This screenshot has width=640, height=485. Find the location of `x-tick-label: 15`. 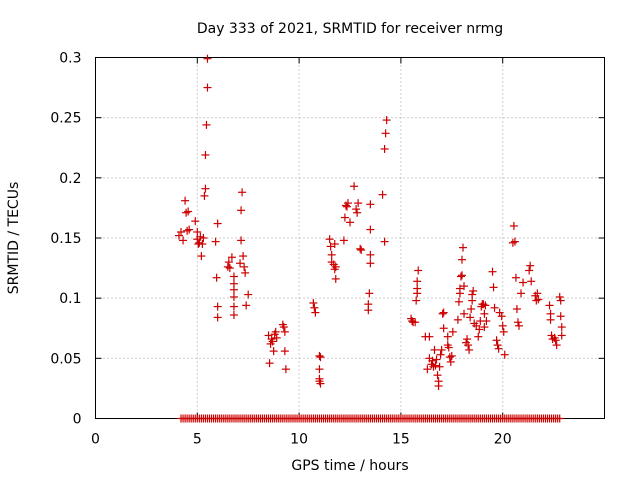

x-tick-label: 15 is located at coordinates (401, 440).